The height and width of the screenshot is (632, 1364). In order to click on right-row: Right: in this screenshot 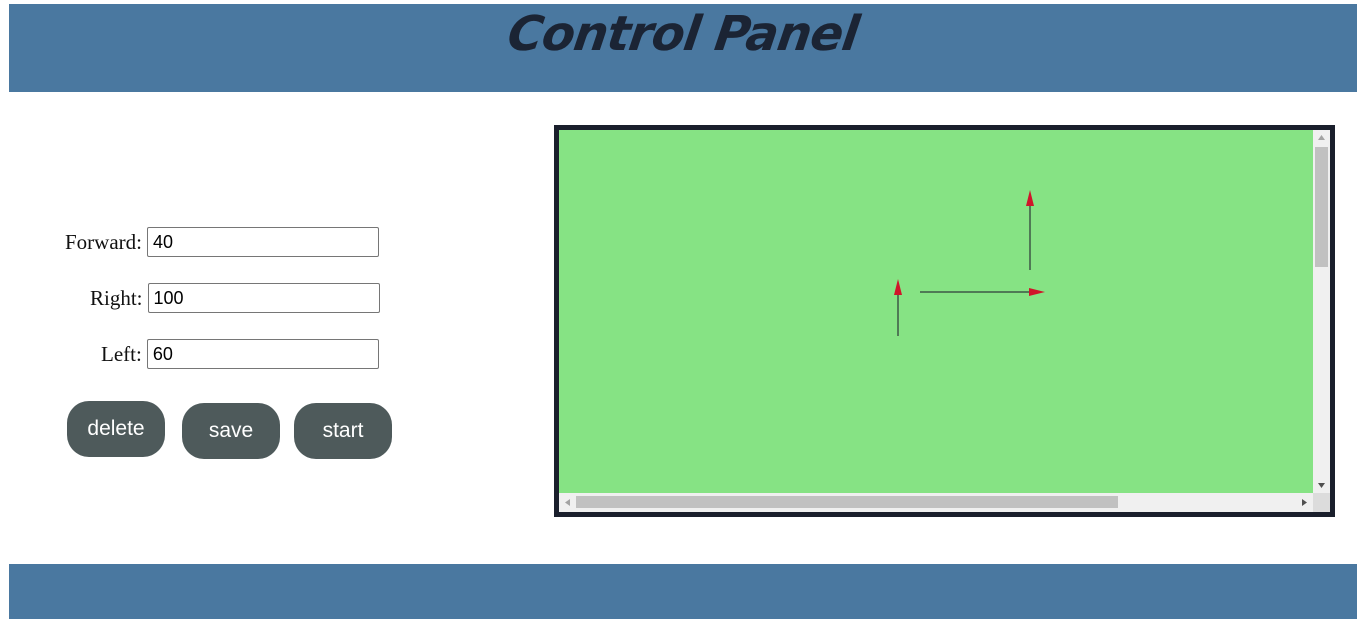, I will do `click(235, 298)`.